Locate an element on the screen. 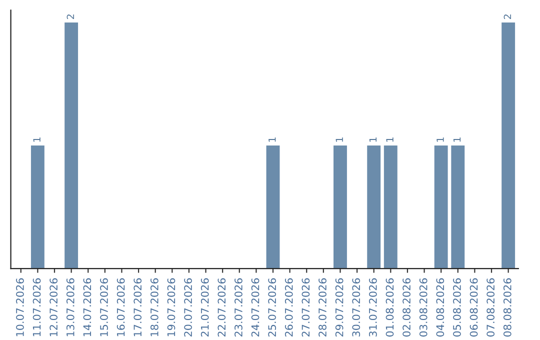 This screenshot has height=340, width=540. x-tick-label: 06.08.2026 is located at coordinates (474, 307).